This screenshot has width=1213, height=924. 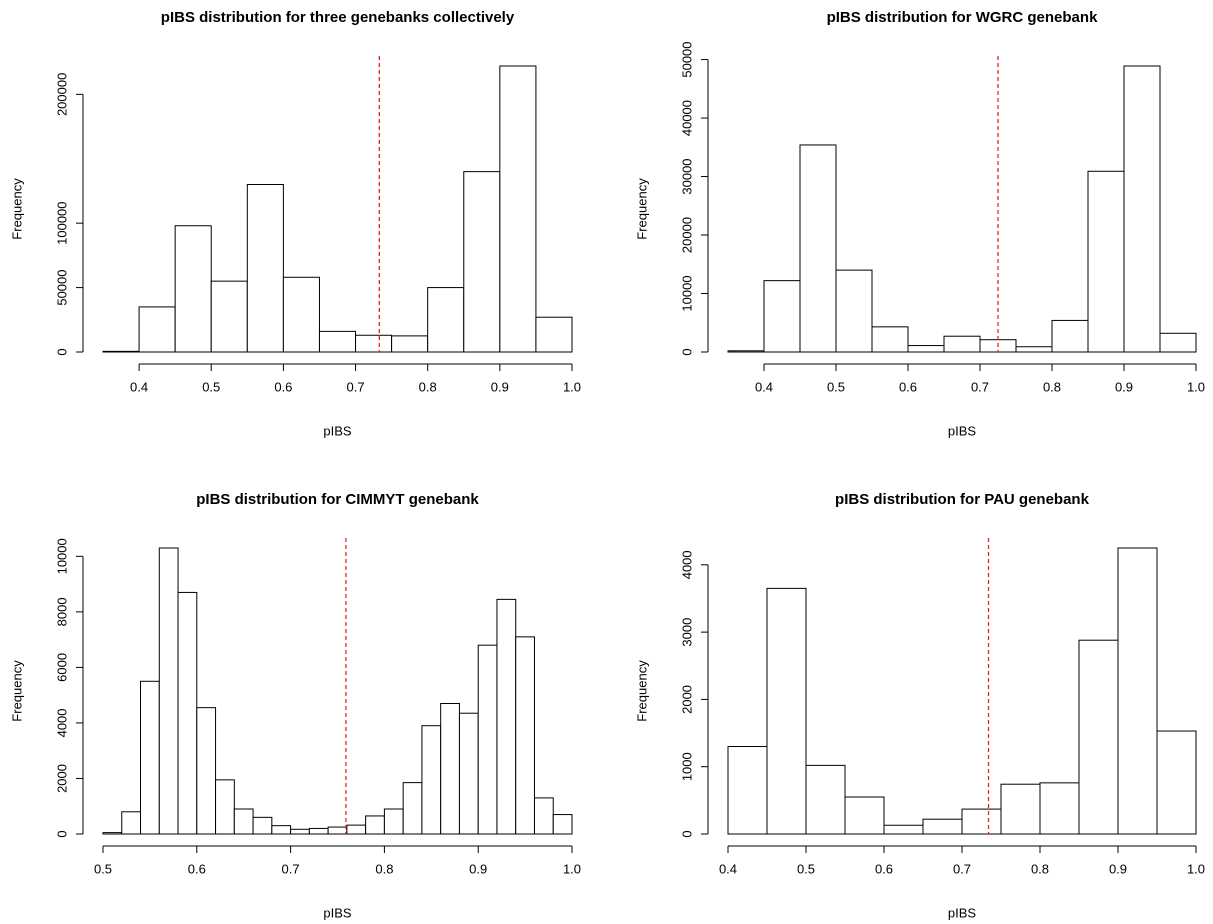 I want to click on y-tick-label: 100000, so click(x=61, y=222).